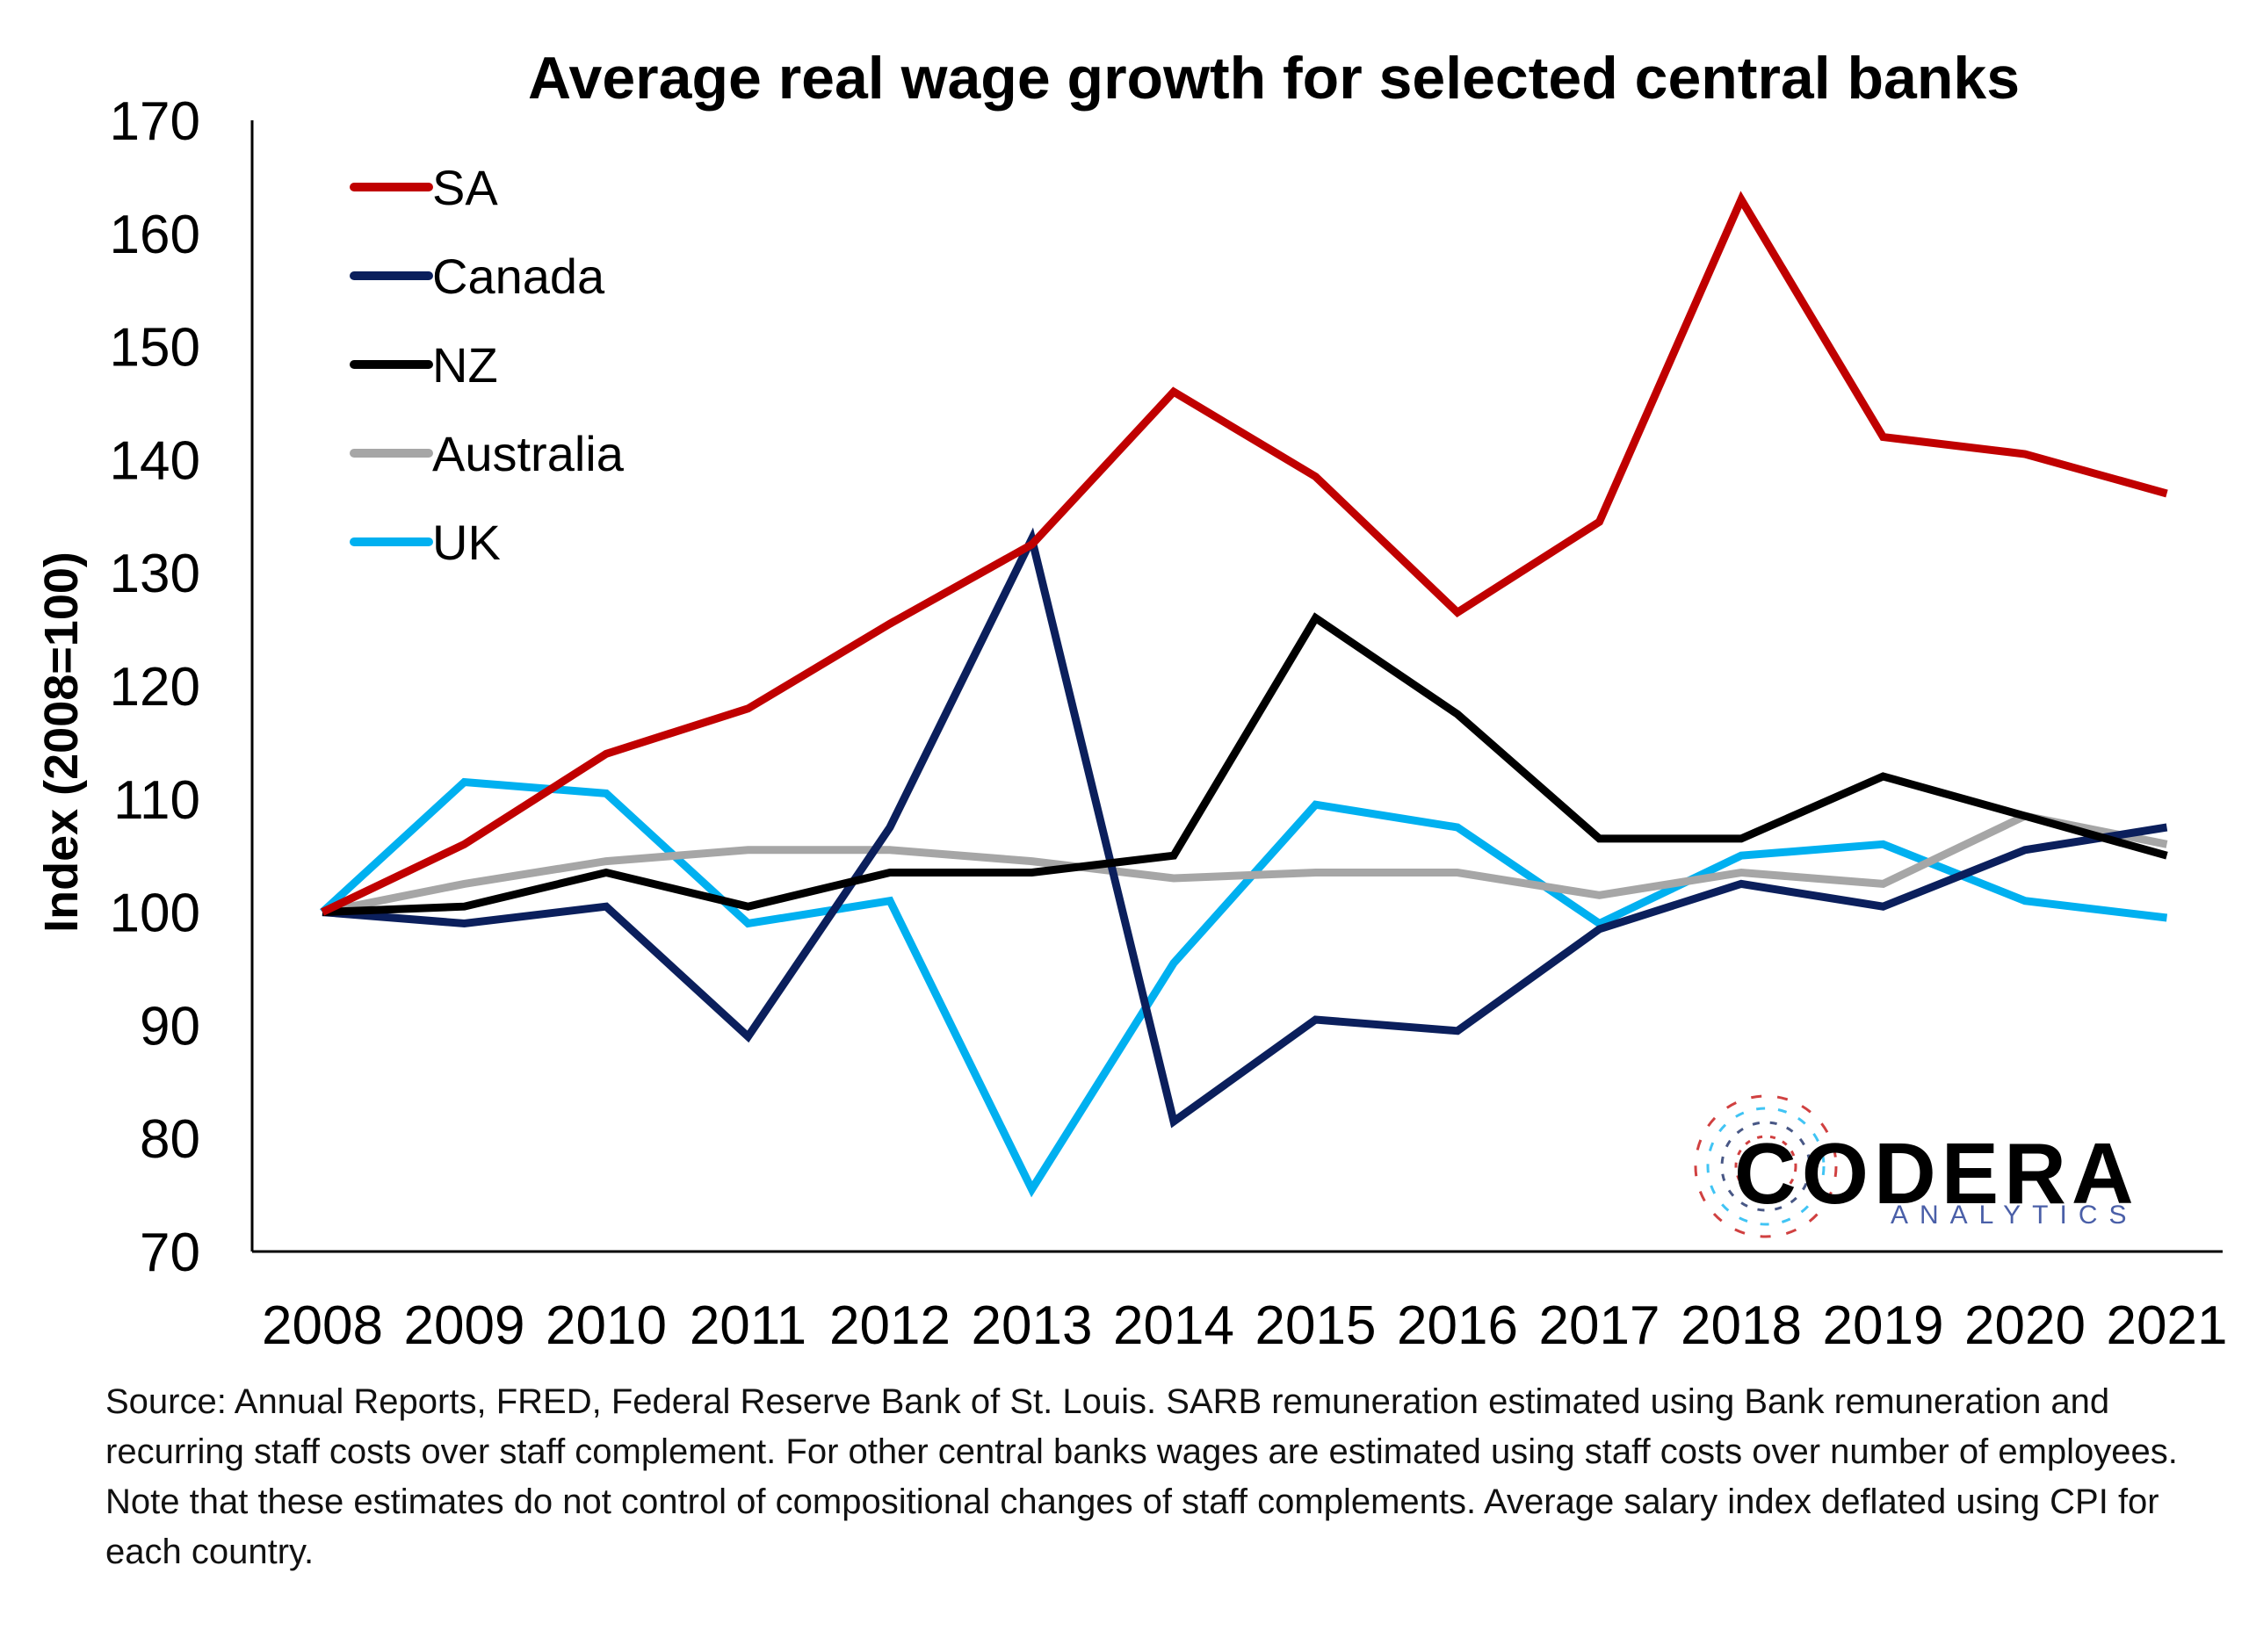 The height and width of the screenshot is (1652, 2249). I want to click on x-tick-label: 2016, so click(1457, 1325).